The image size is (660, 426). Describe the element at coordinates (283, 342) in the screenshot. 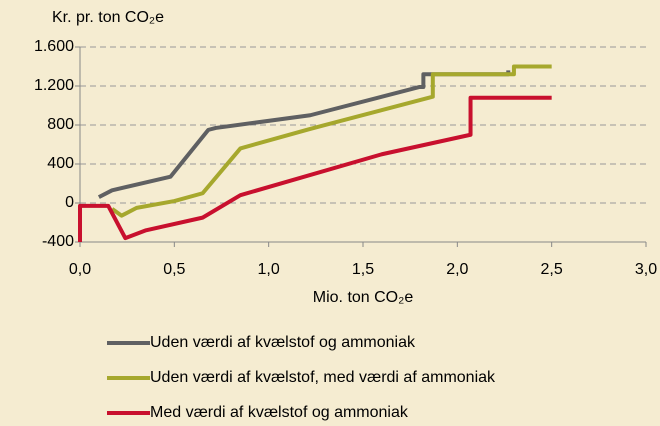

I see `legend-label: Uden værdi af kvælstof og ammoniak` at that location.